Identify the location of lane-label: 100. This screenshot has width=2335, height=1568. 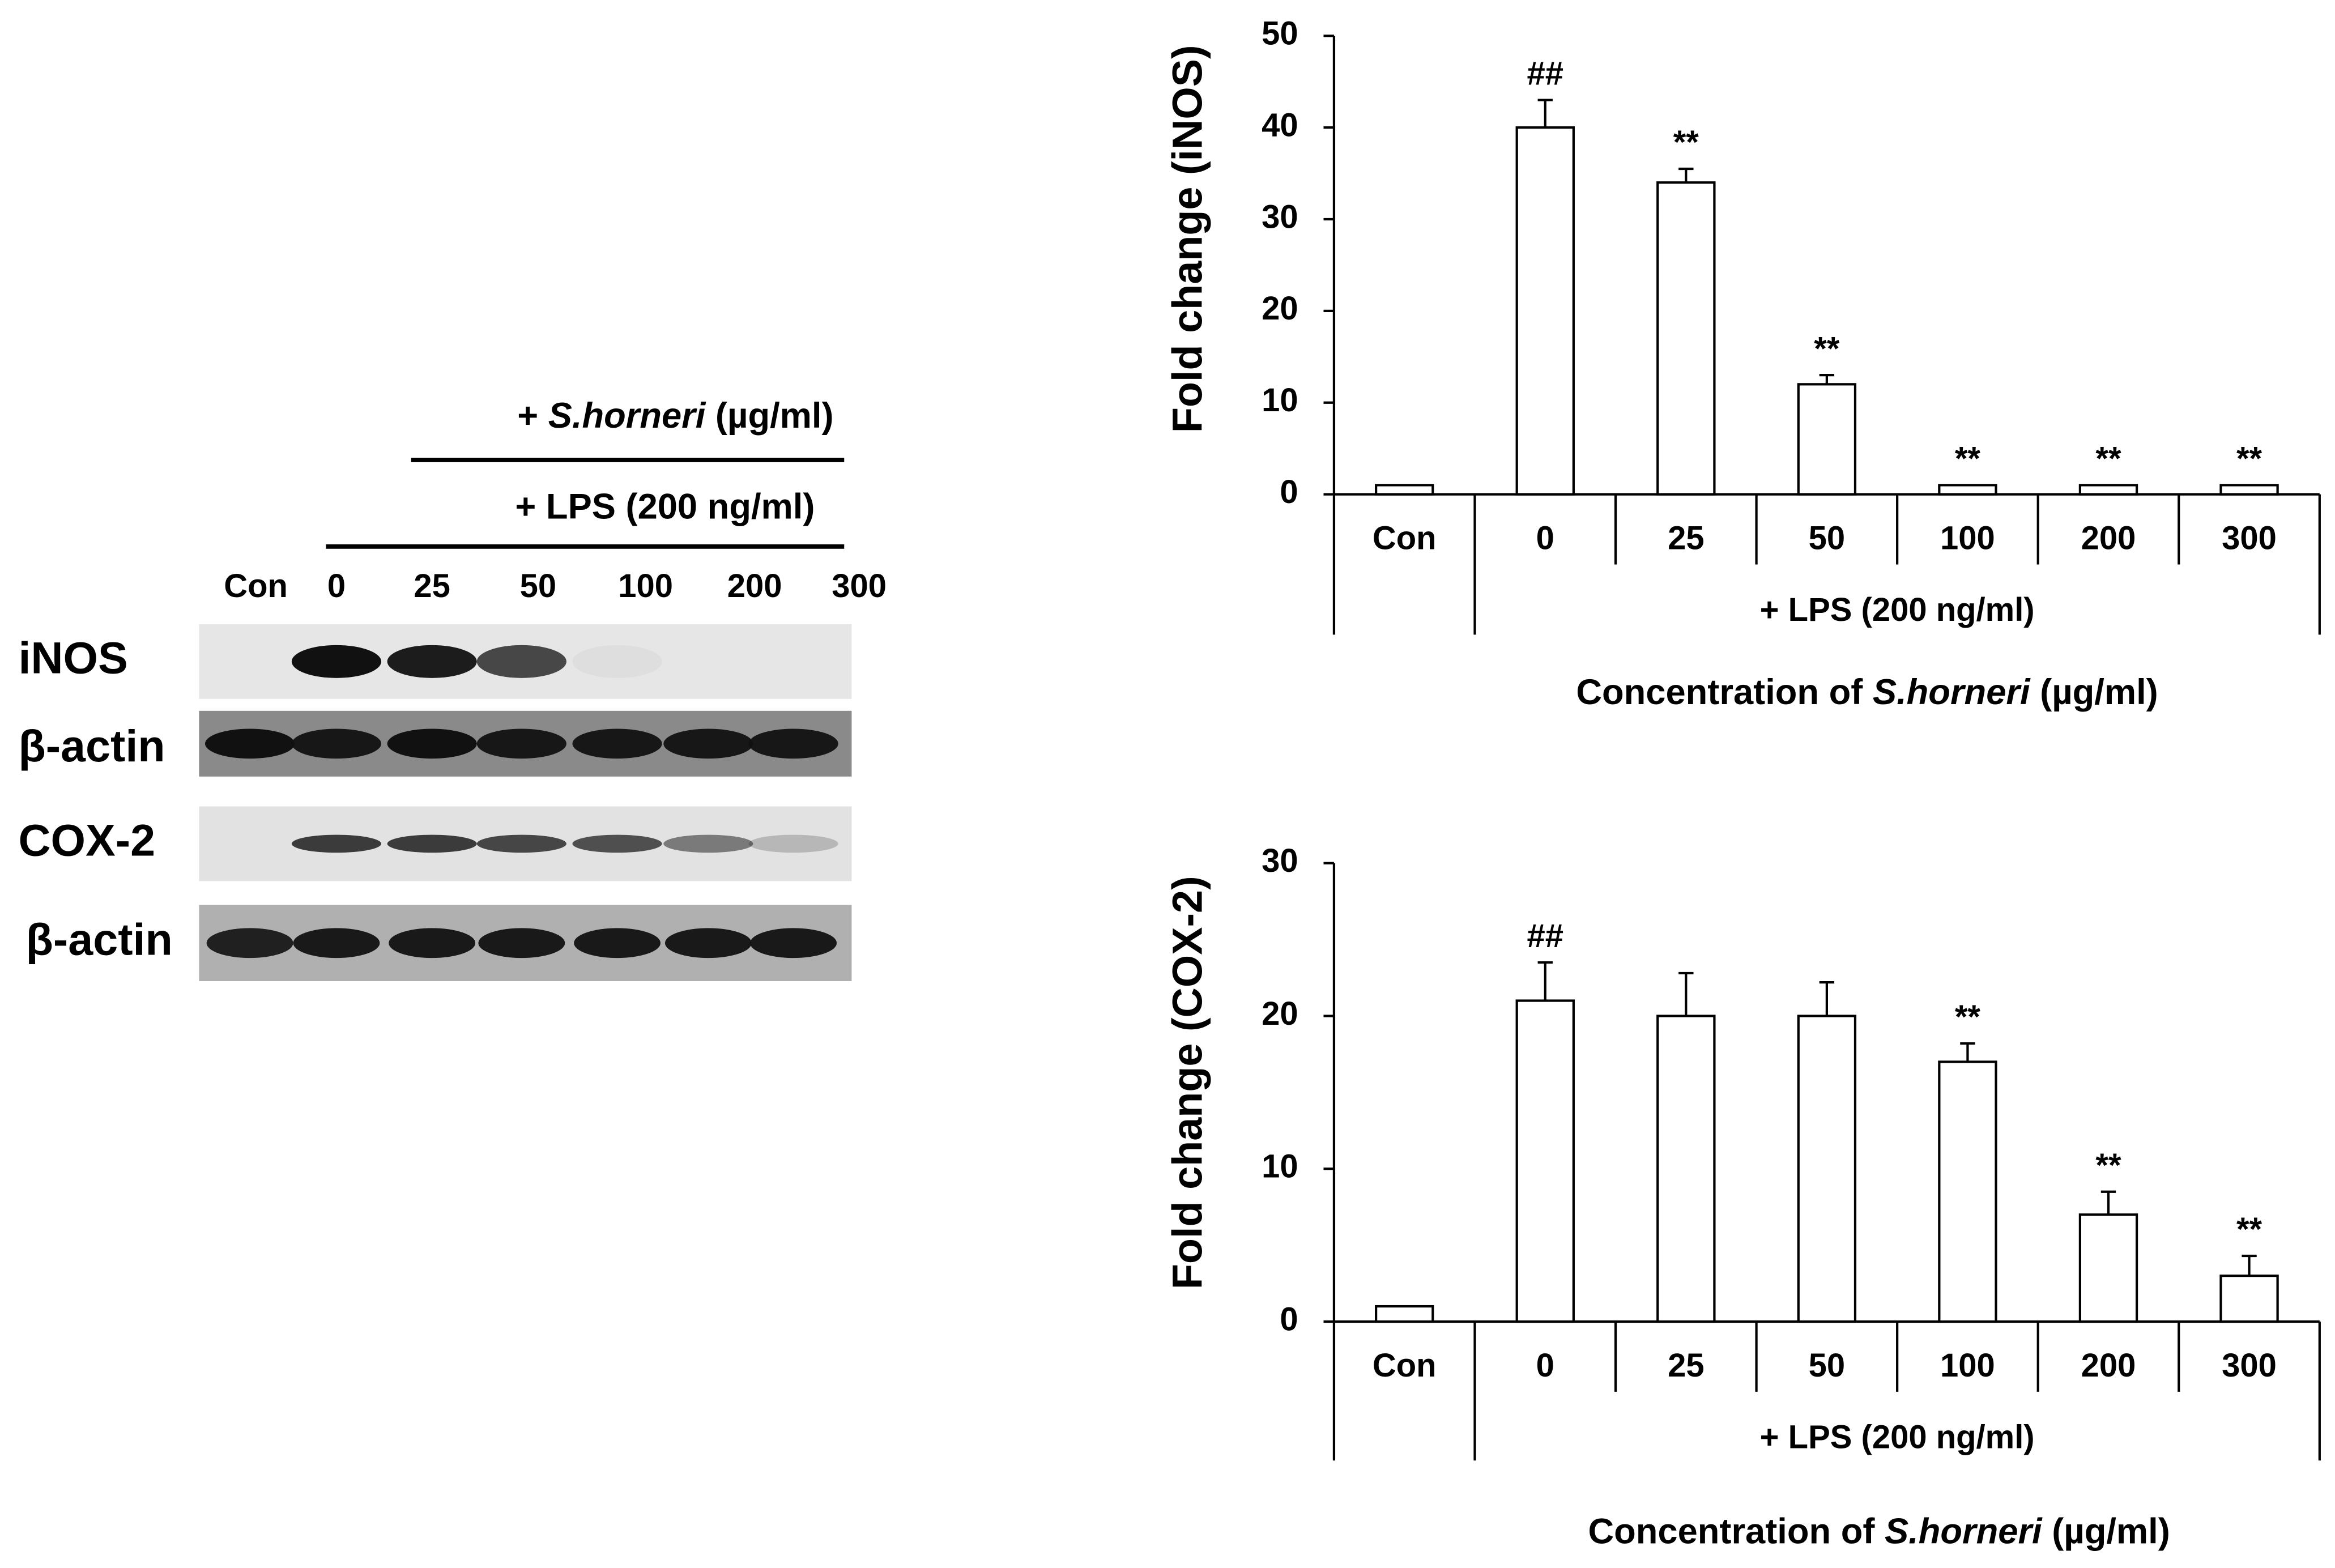
(645, 586).